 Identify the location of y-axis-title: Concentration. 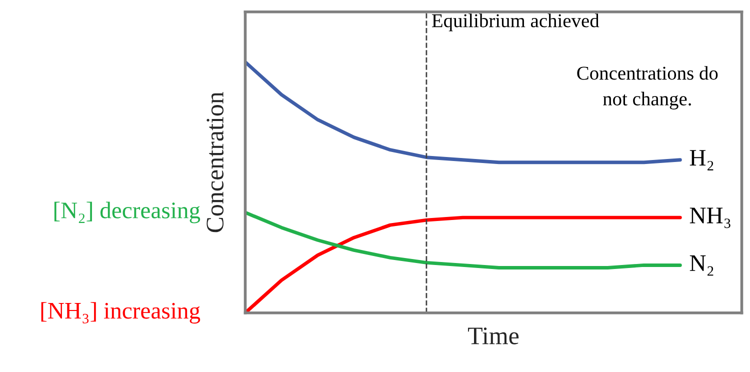
(215, 162).